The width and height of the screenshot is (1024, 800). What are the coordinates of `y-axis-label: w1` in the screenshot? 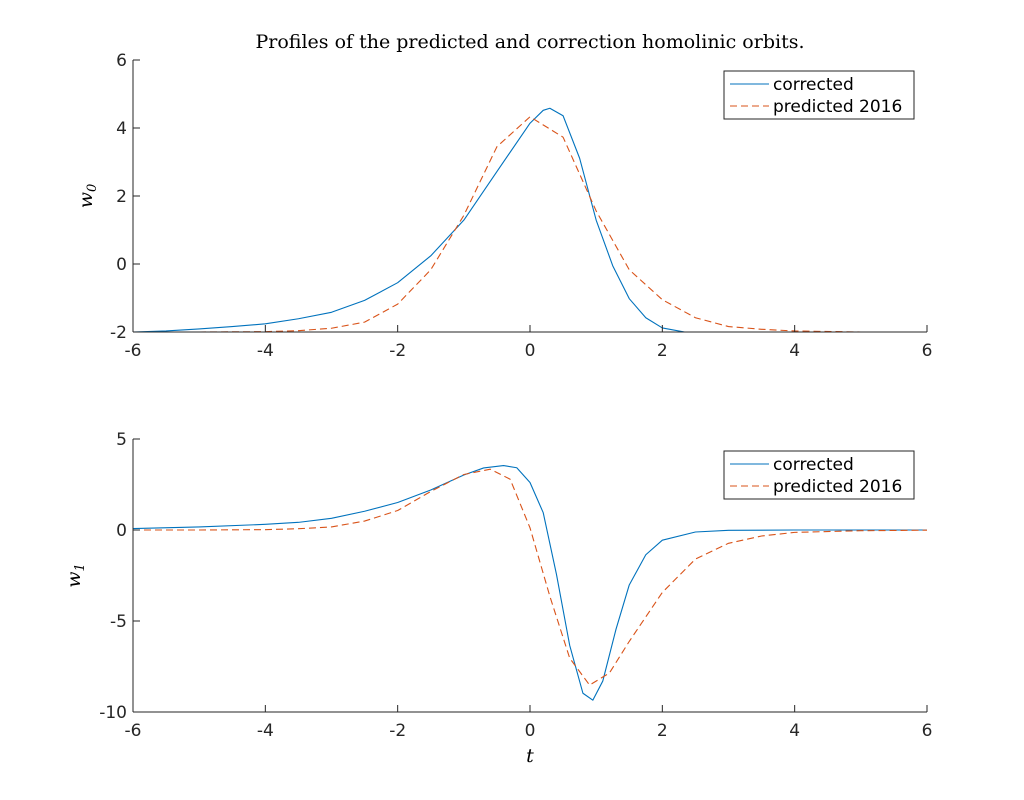 It's located at (75, 575).